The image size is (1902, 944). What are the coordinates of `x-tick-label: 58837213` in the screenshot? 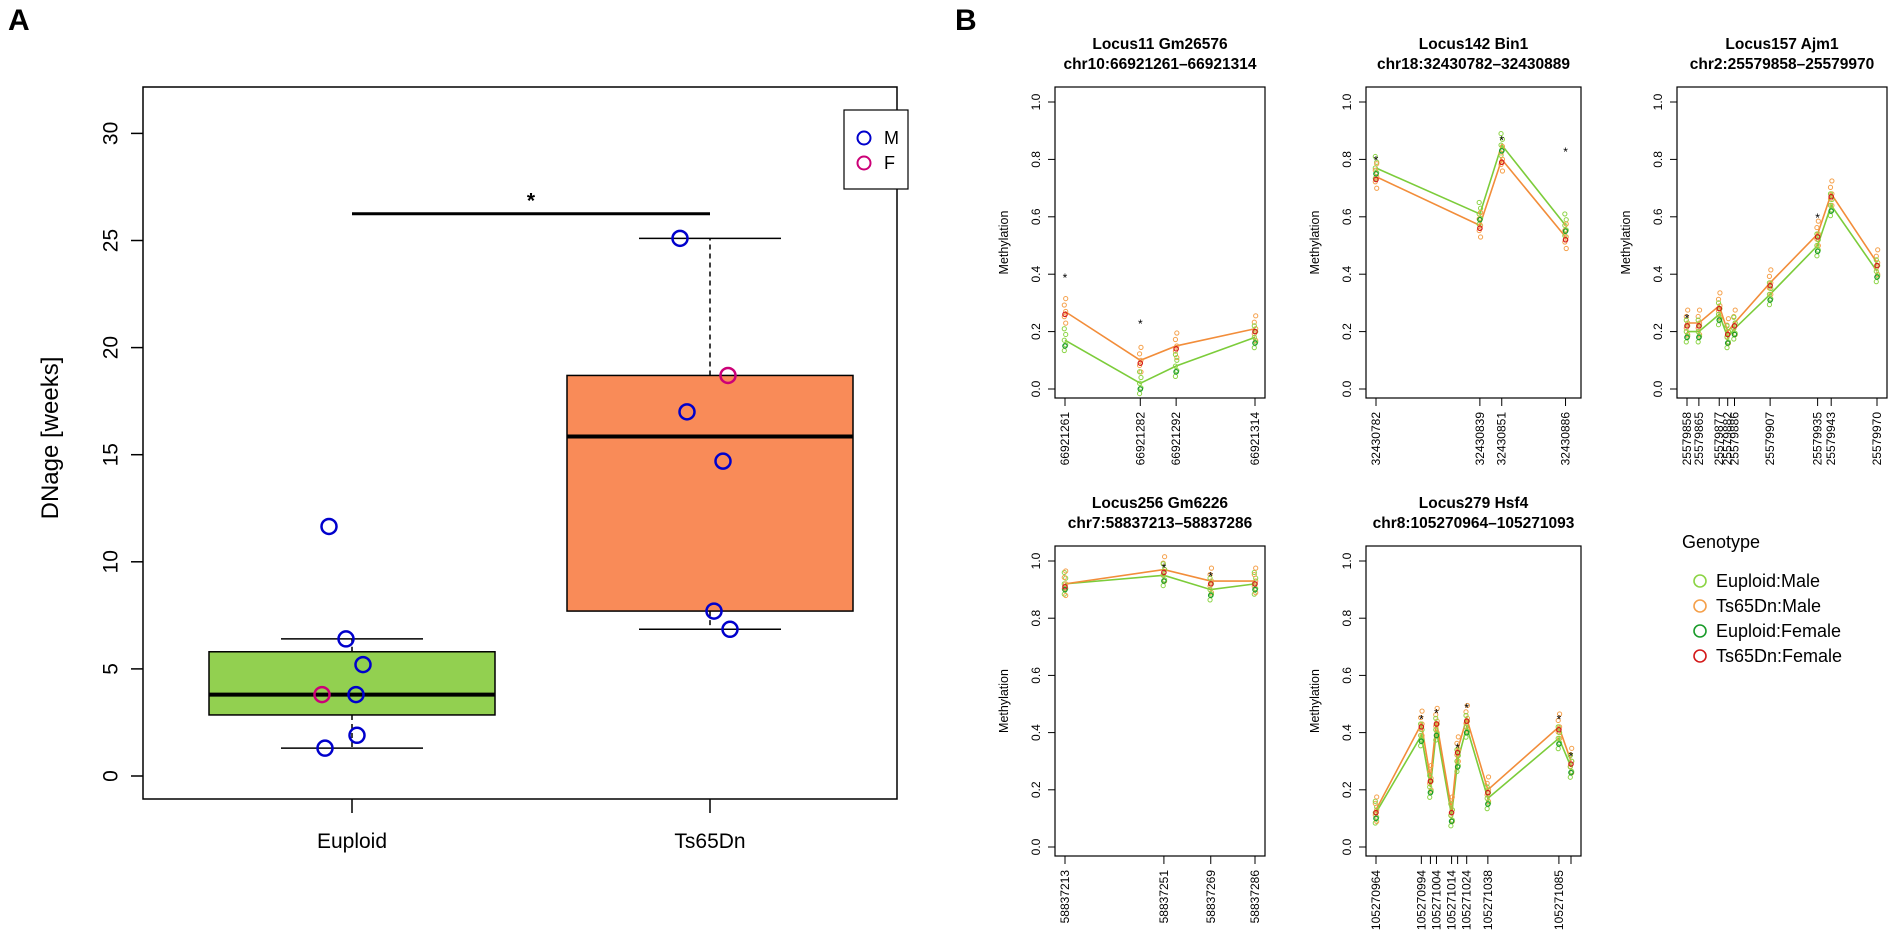 It's located at (1065, 897).